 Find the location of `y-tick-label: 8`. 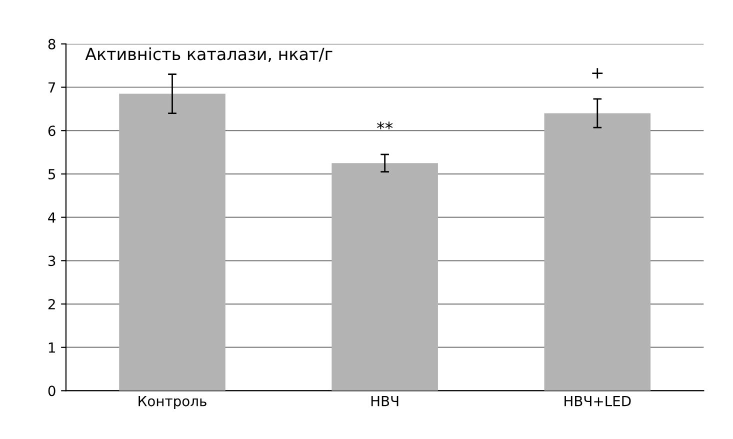

y-tick-label: 8 is located at coordinates (52, 44).